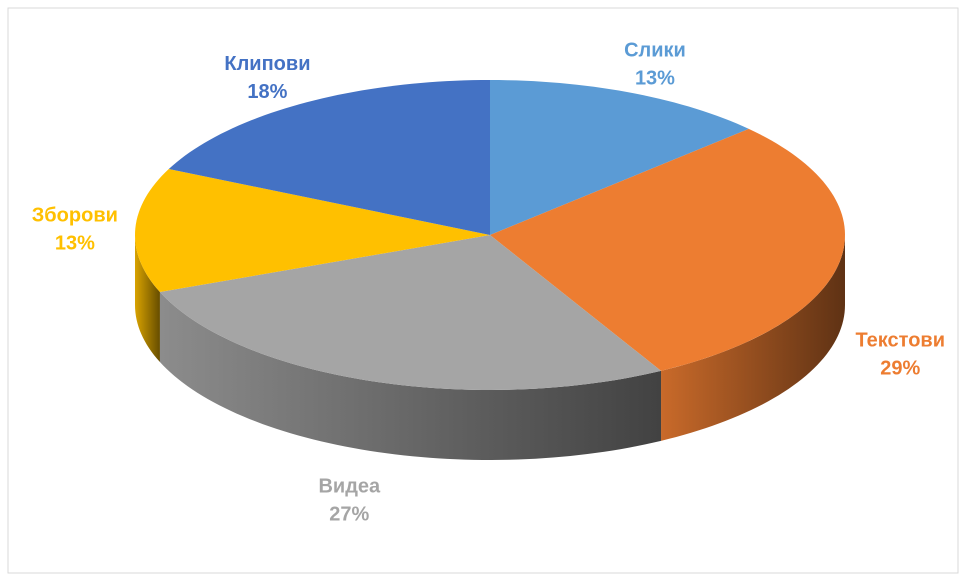 This screenshot has height=577, width=962. What do you see at coordinates (267, 92) in the screenshot?
I see `value-label: 18%` at bounding box center [267, 92].